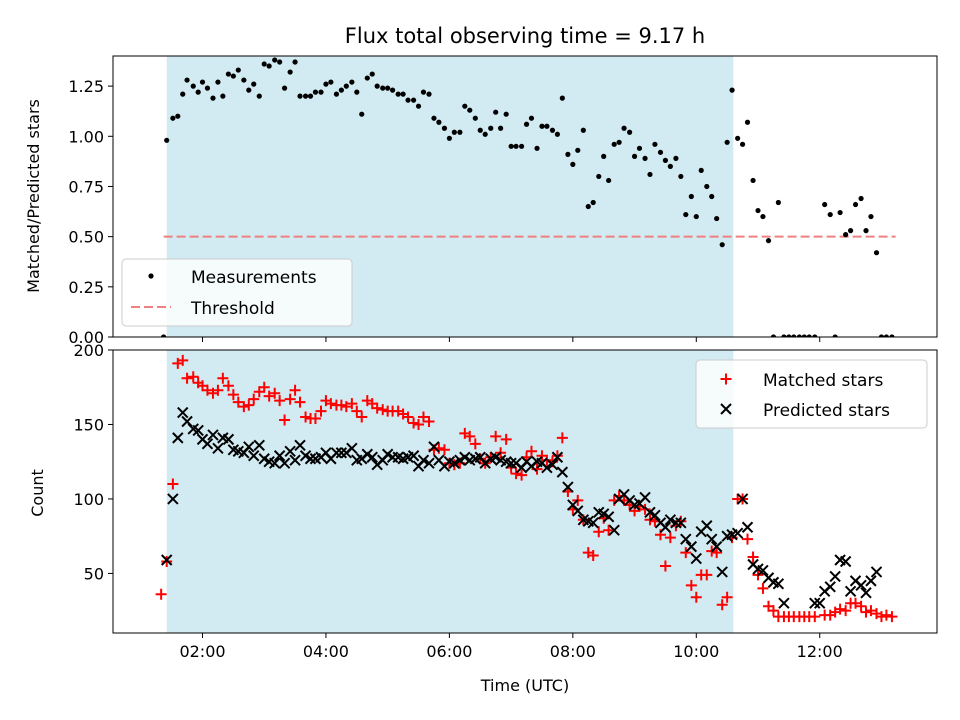  I want to click on legend-predicted-marker, so click(726, 409).